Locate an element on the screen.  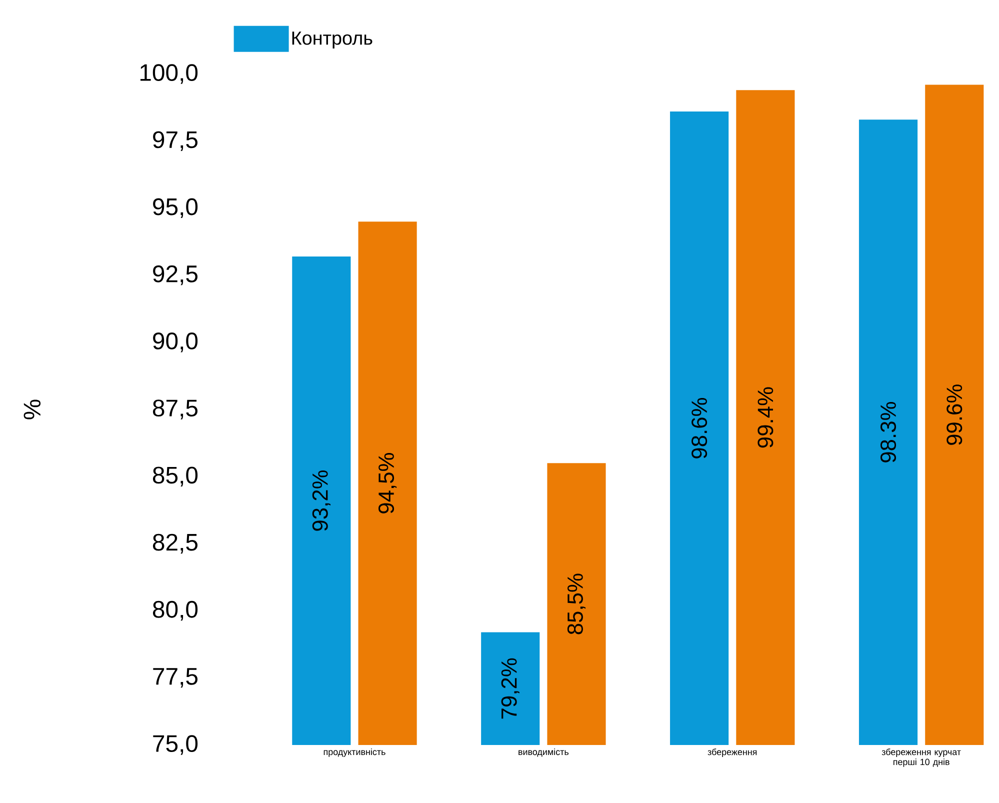
y-tick-label: 75,0 is located at coordinates (175, 745).